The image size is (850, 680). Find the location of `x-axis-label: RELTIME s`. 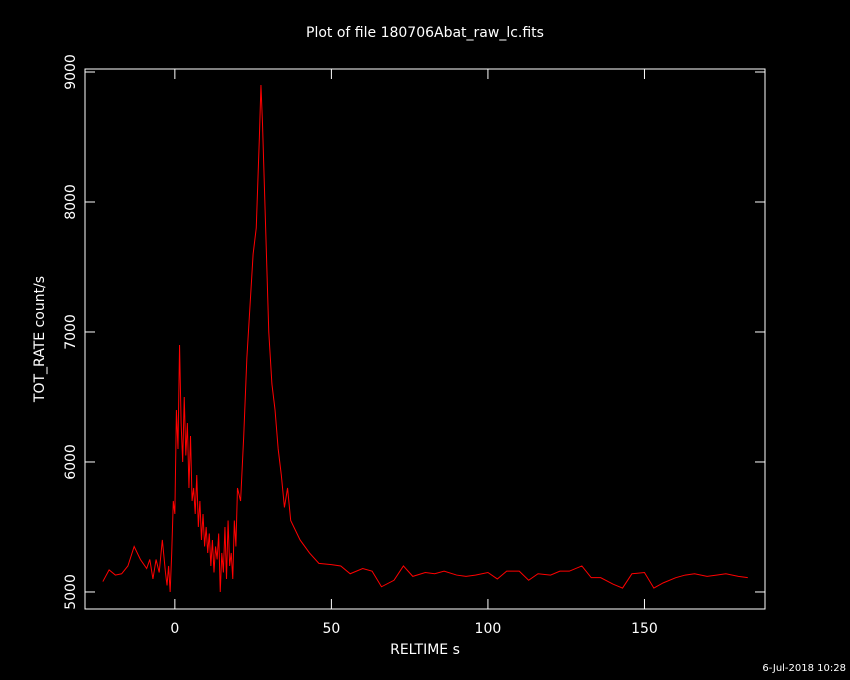

x-axis-label: RELTIME s is located at coordinates (425, 650).